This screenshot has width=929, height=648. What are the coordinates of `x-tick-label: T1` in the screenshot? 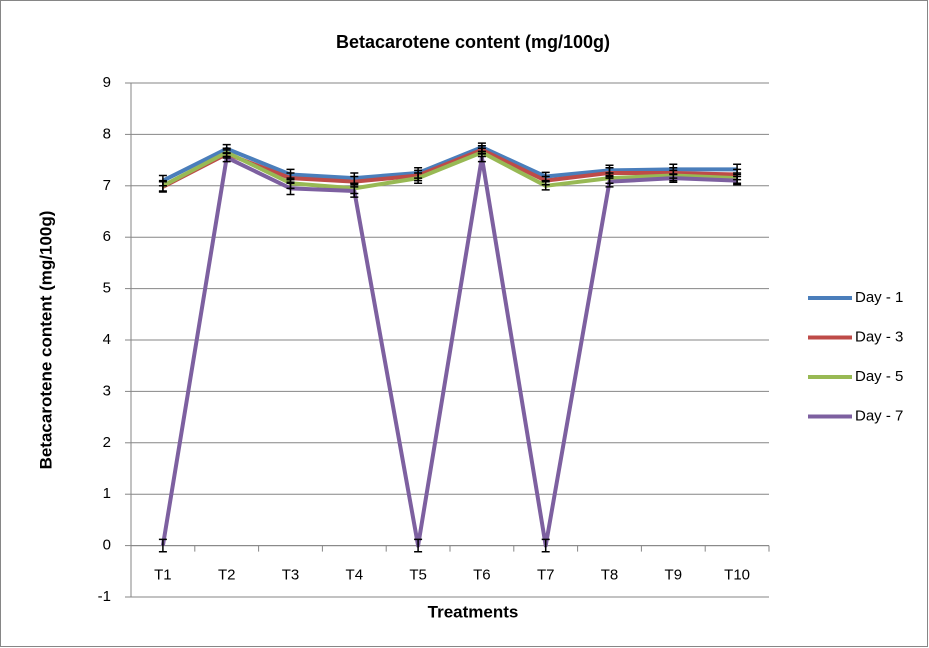 It's located at (163, 575).